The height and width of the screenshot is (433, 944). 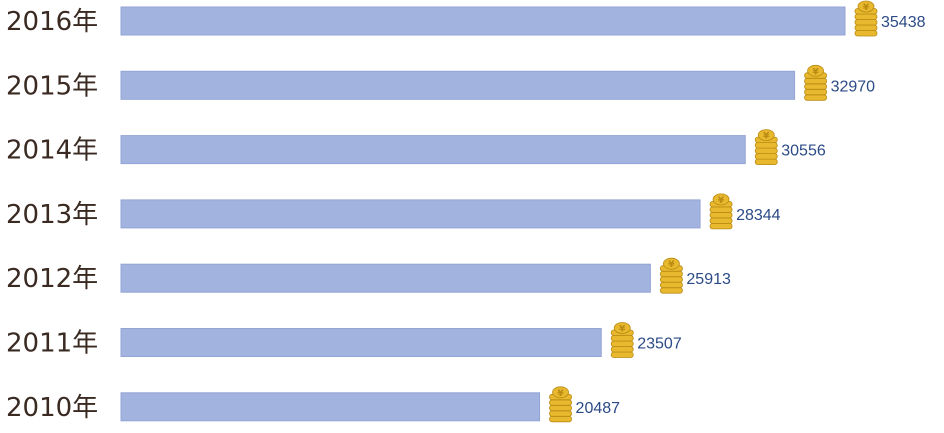 I want to click on year-label: 2013年, so click(x=52, y=215).